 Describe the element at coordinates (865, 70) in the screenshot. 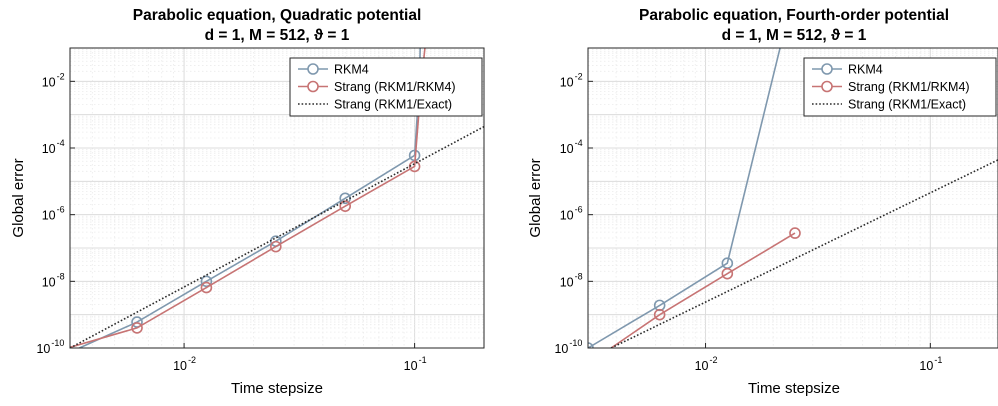

I see `right-chart-legend-label-rkm4: RKM4` at that location.